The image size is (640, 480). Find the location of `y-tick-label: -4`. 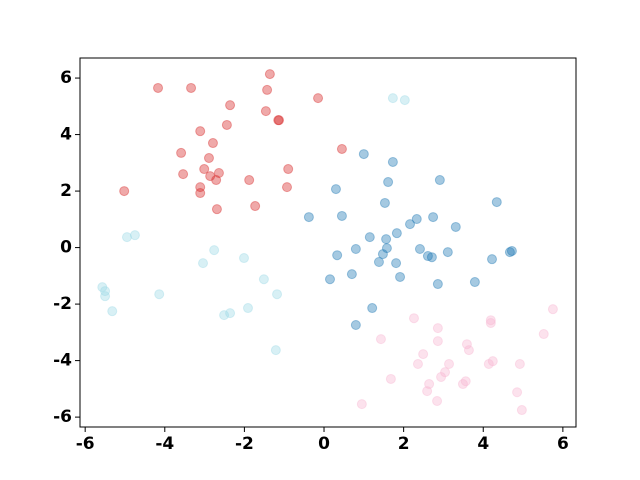

y-tick-label: -4 is located at coordinates (62, 361).